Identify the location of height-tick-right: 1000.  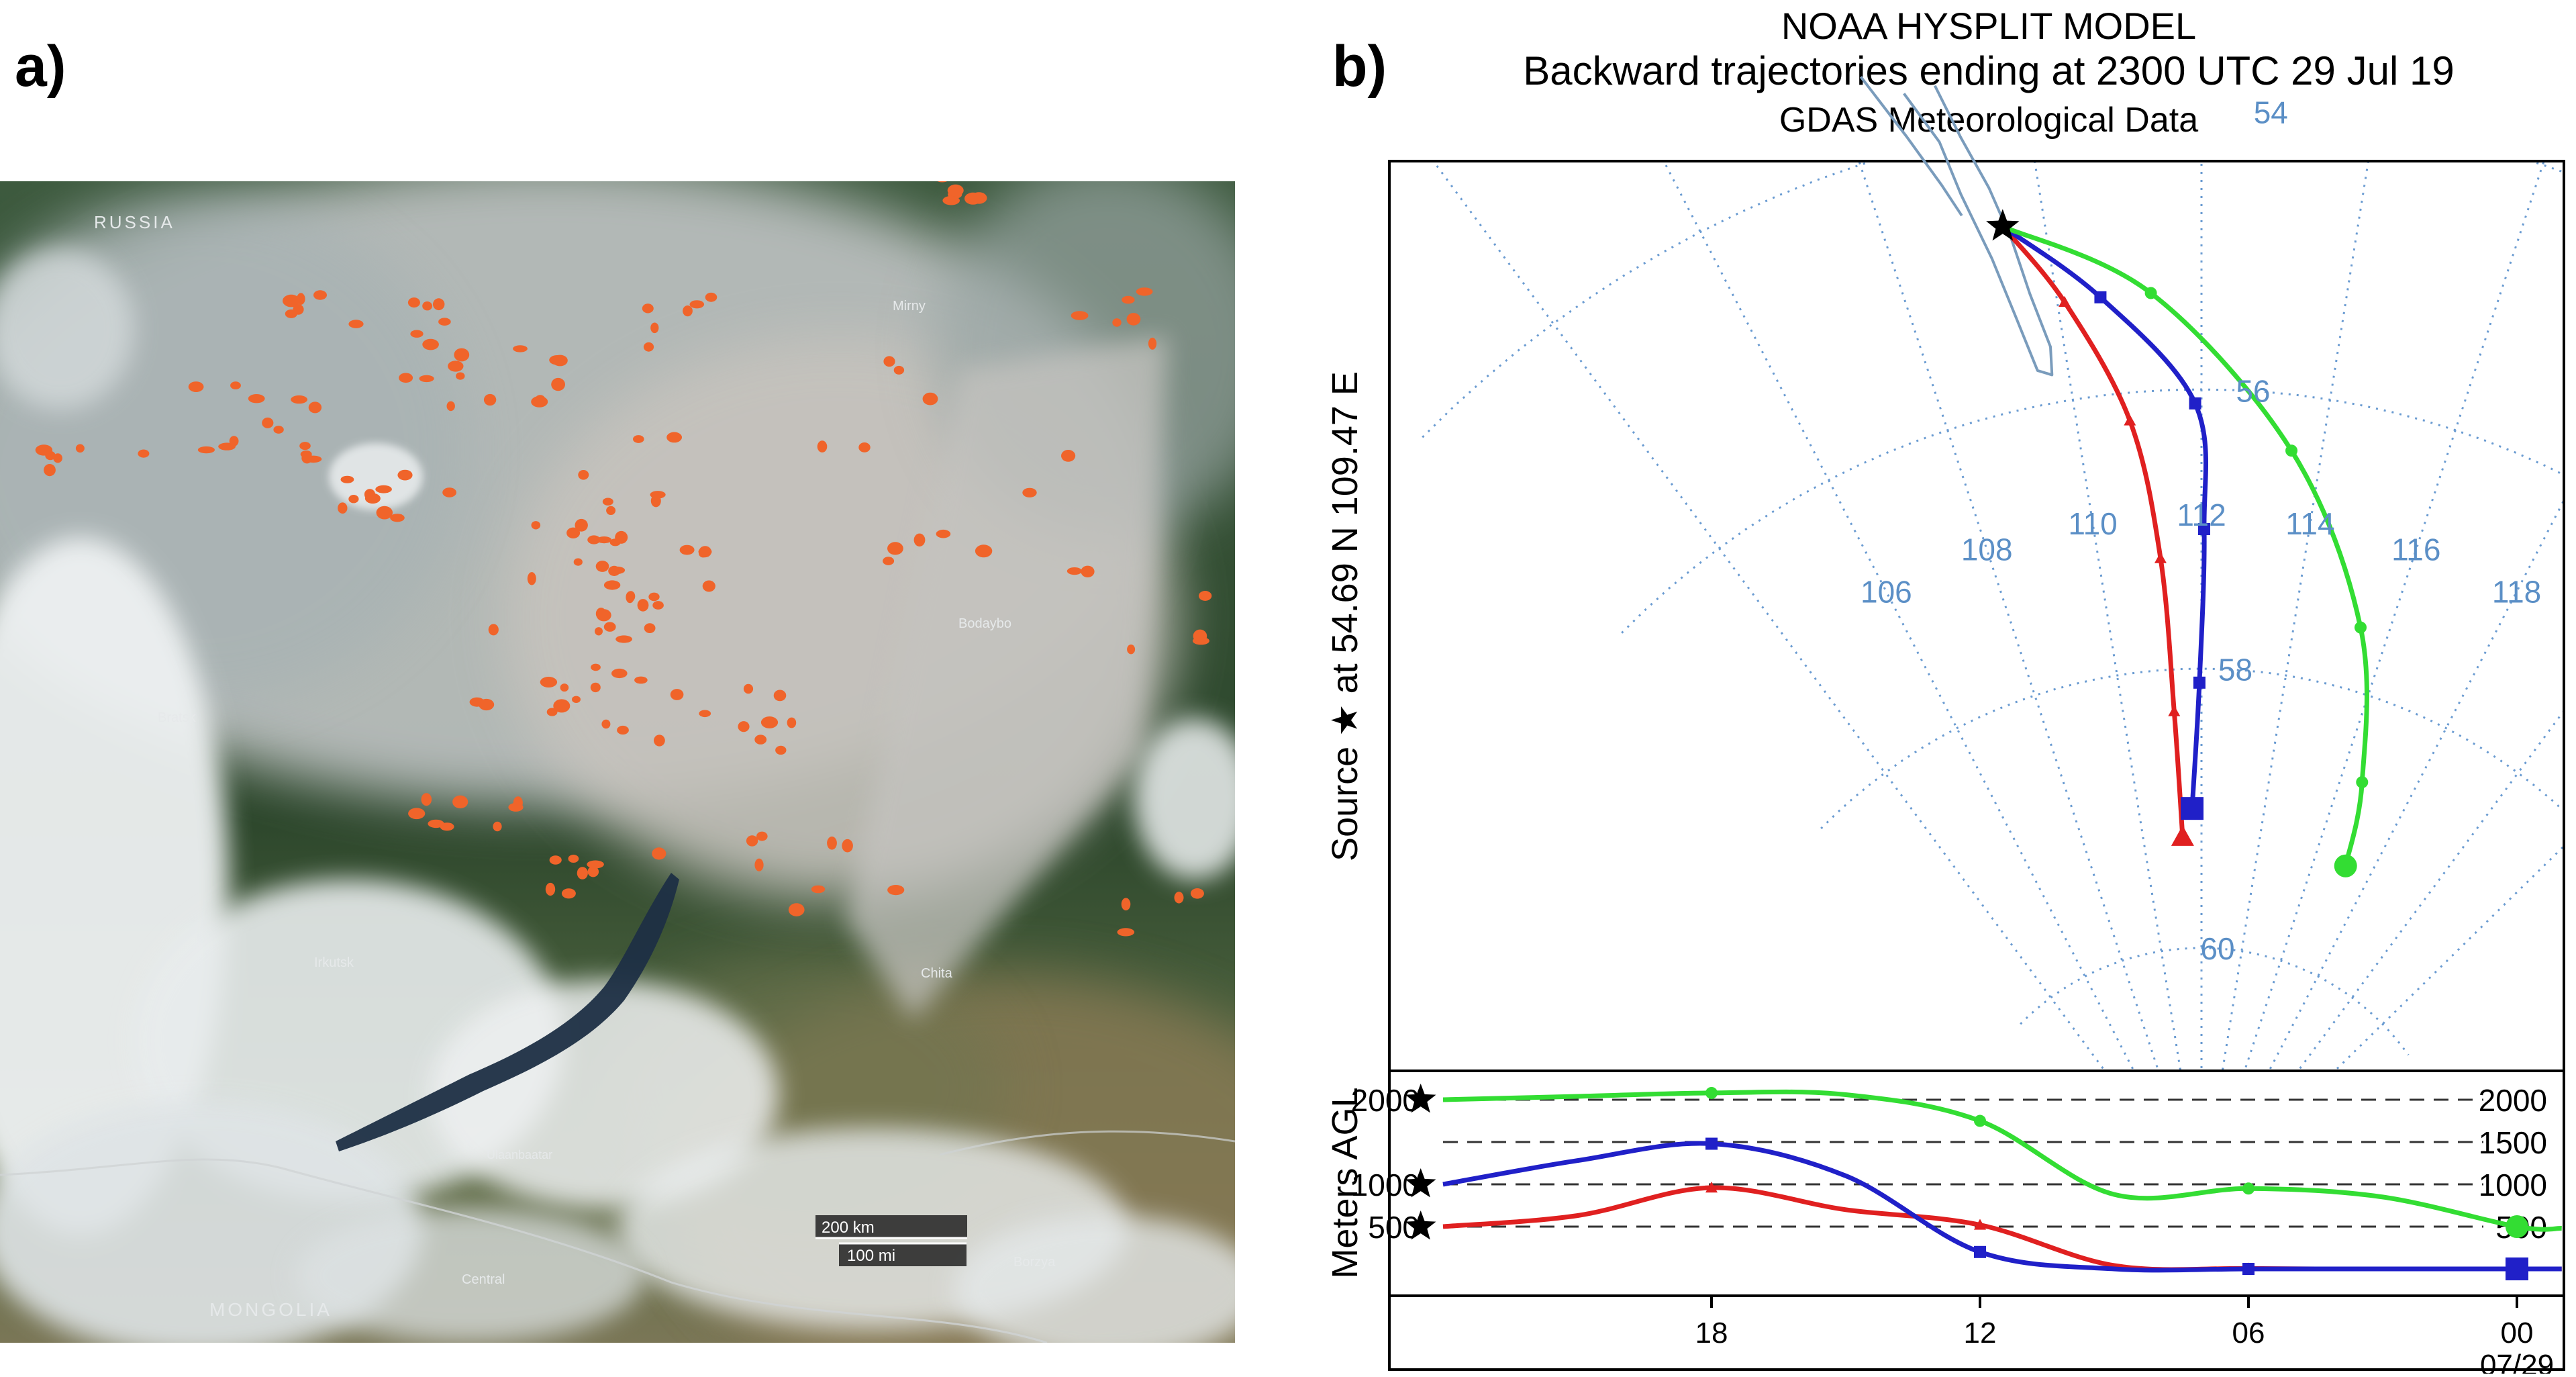
(2513, 1185).